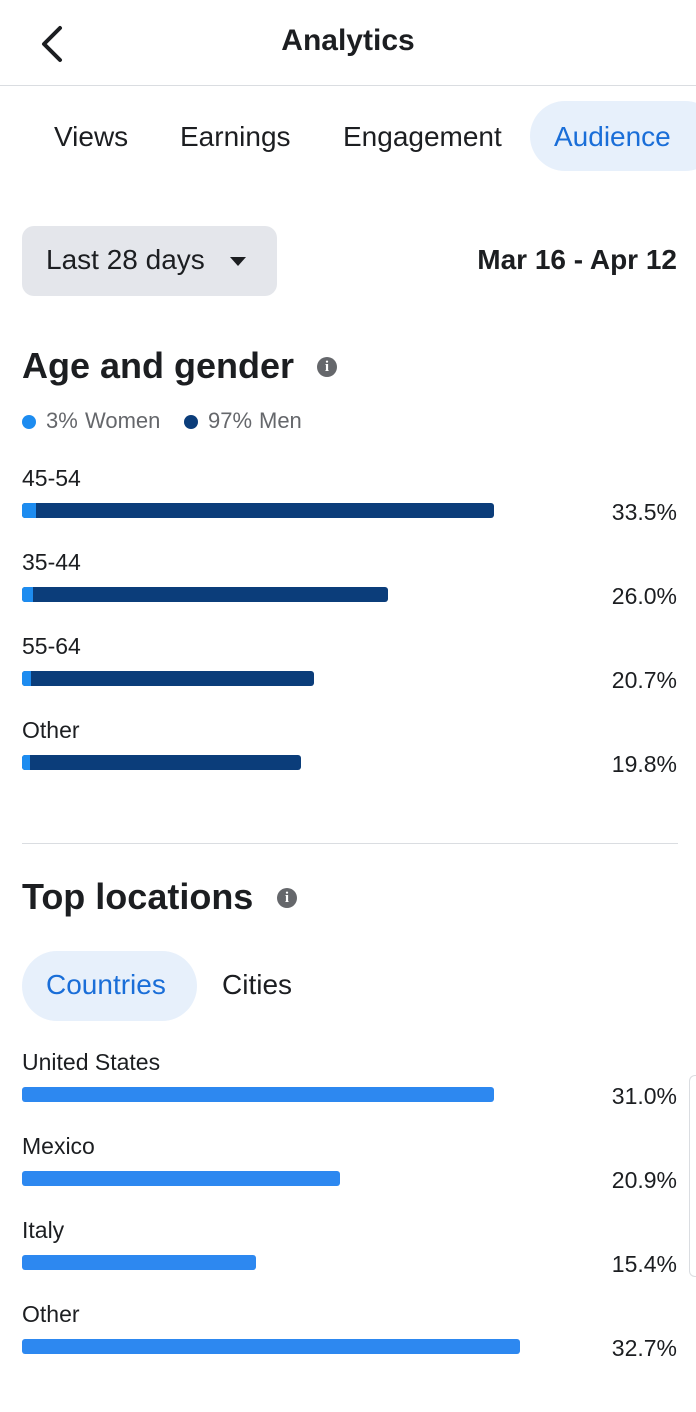 Image resolution: width=696 pixels, height=1412 pixels. What do you see at coordinates (577, 259) in the screenshot?
I see `date-range: Mar 16 - Apr 12` at bounding box center [577, 259].